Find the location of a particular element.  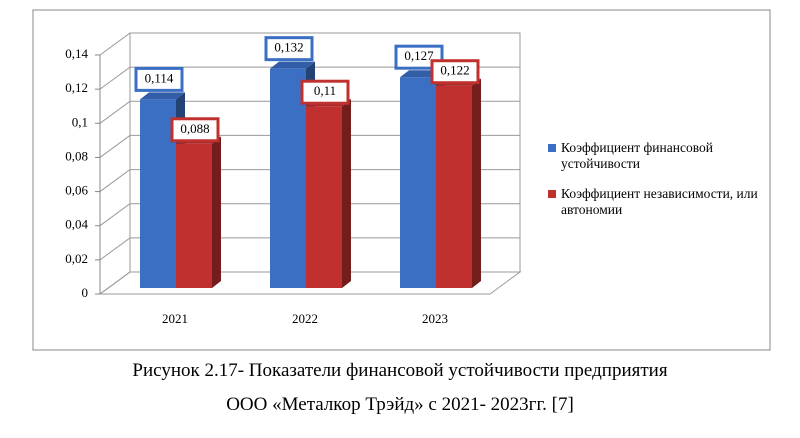

legend-label: Коэффициент финансовой устойчивости is located at coordinates (637, 155).